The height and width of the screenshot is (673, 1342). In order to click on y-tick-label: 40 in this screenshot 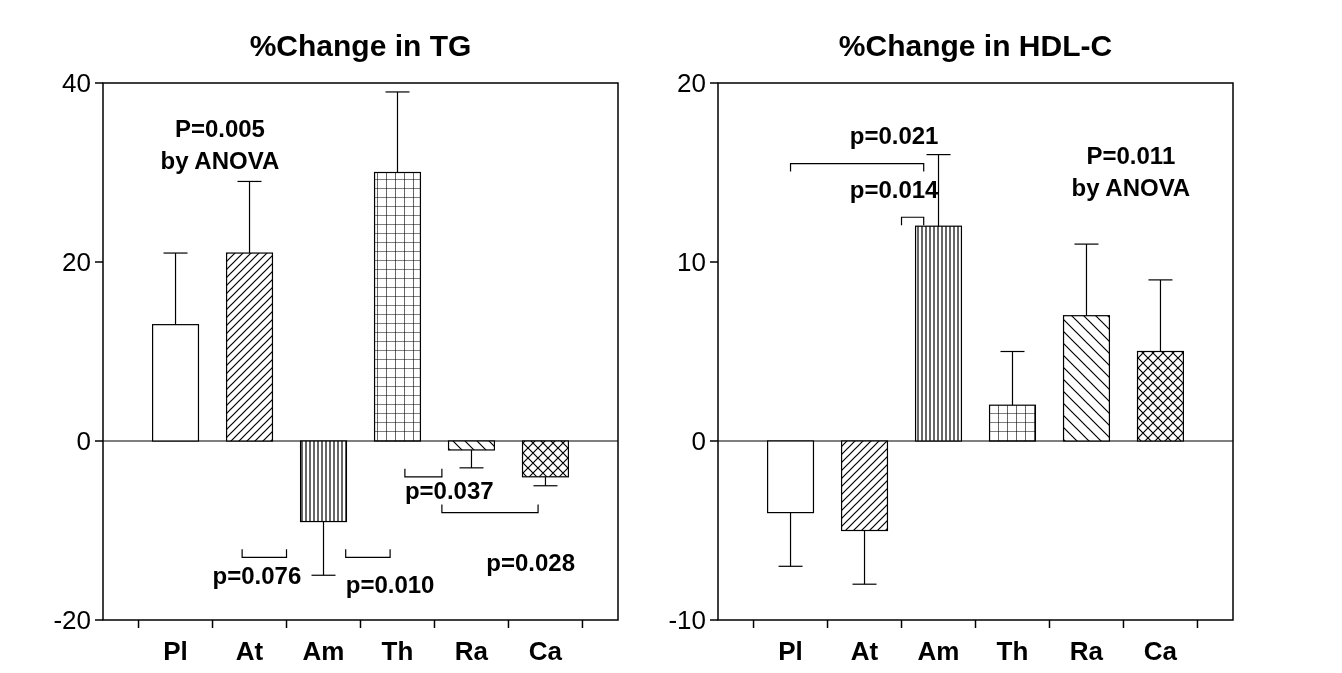, I will do `click(76, 83)`.